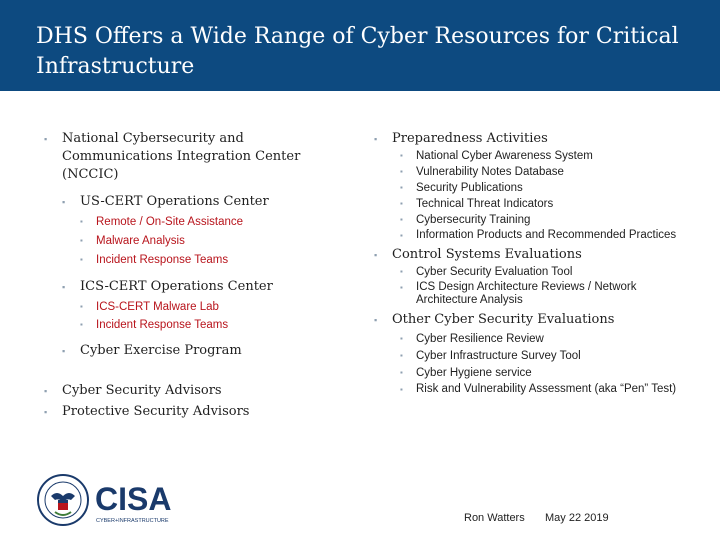  What do you see at coordinates (503, 319) in the screenshot?
I see `item-label: Other Cyber Security Evaluations` at bounding box center [503, 319].